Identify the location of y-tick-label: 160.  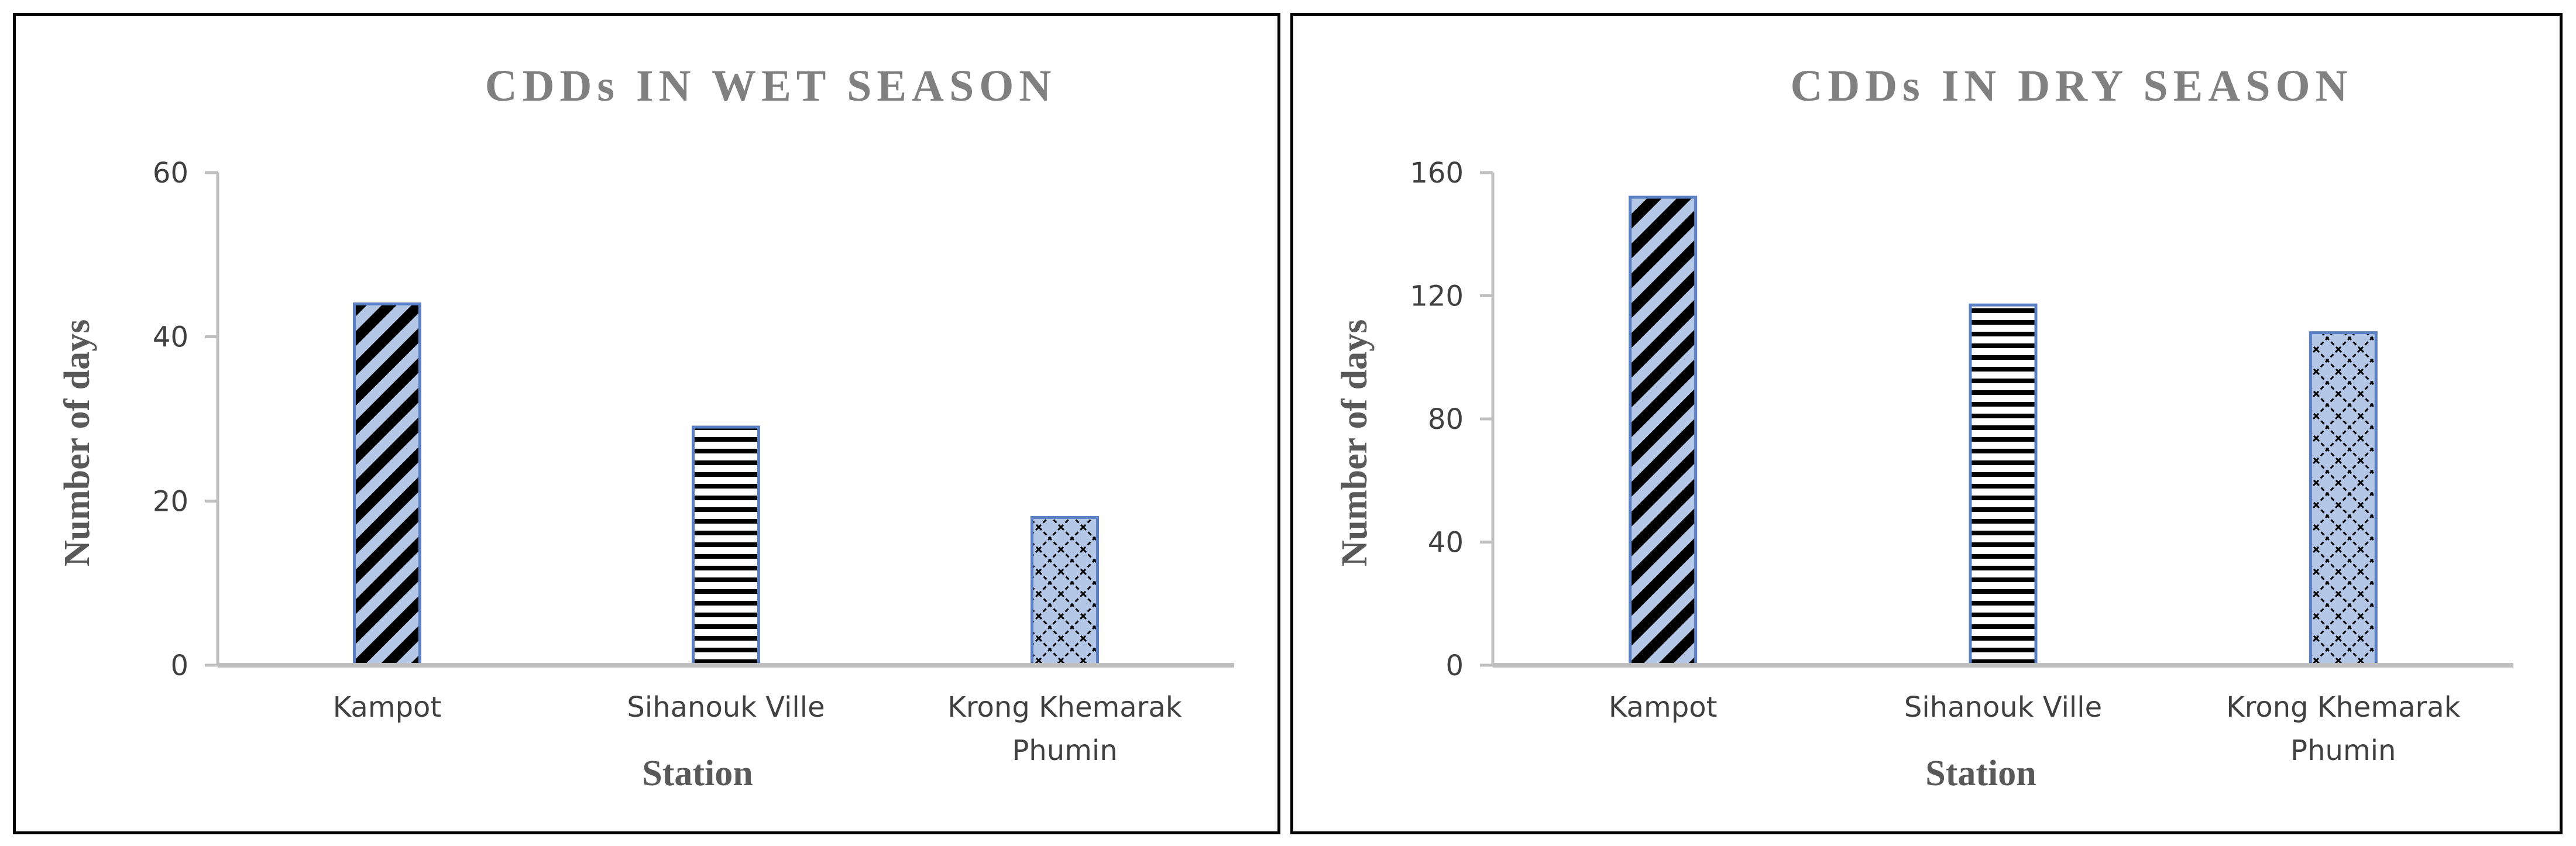
(1437, 173).